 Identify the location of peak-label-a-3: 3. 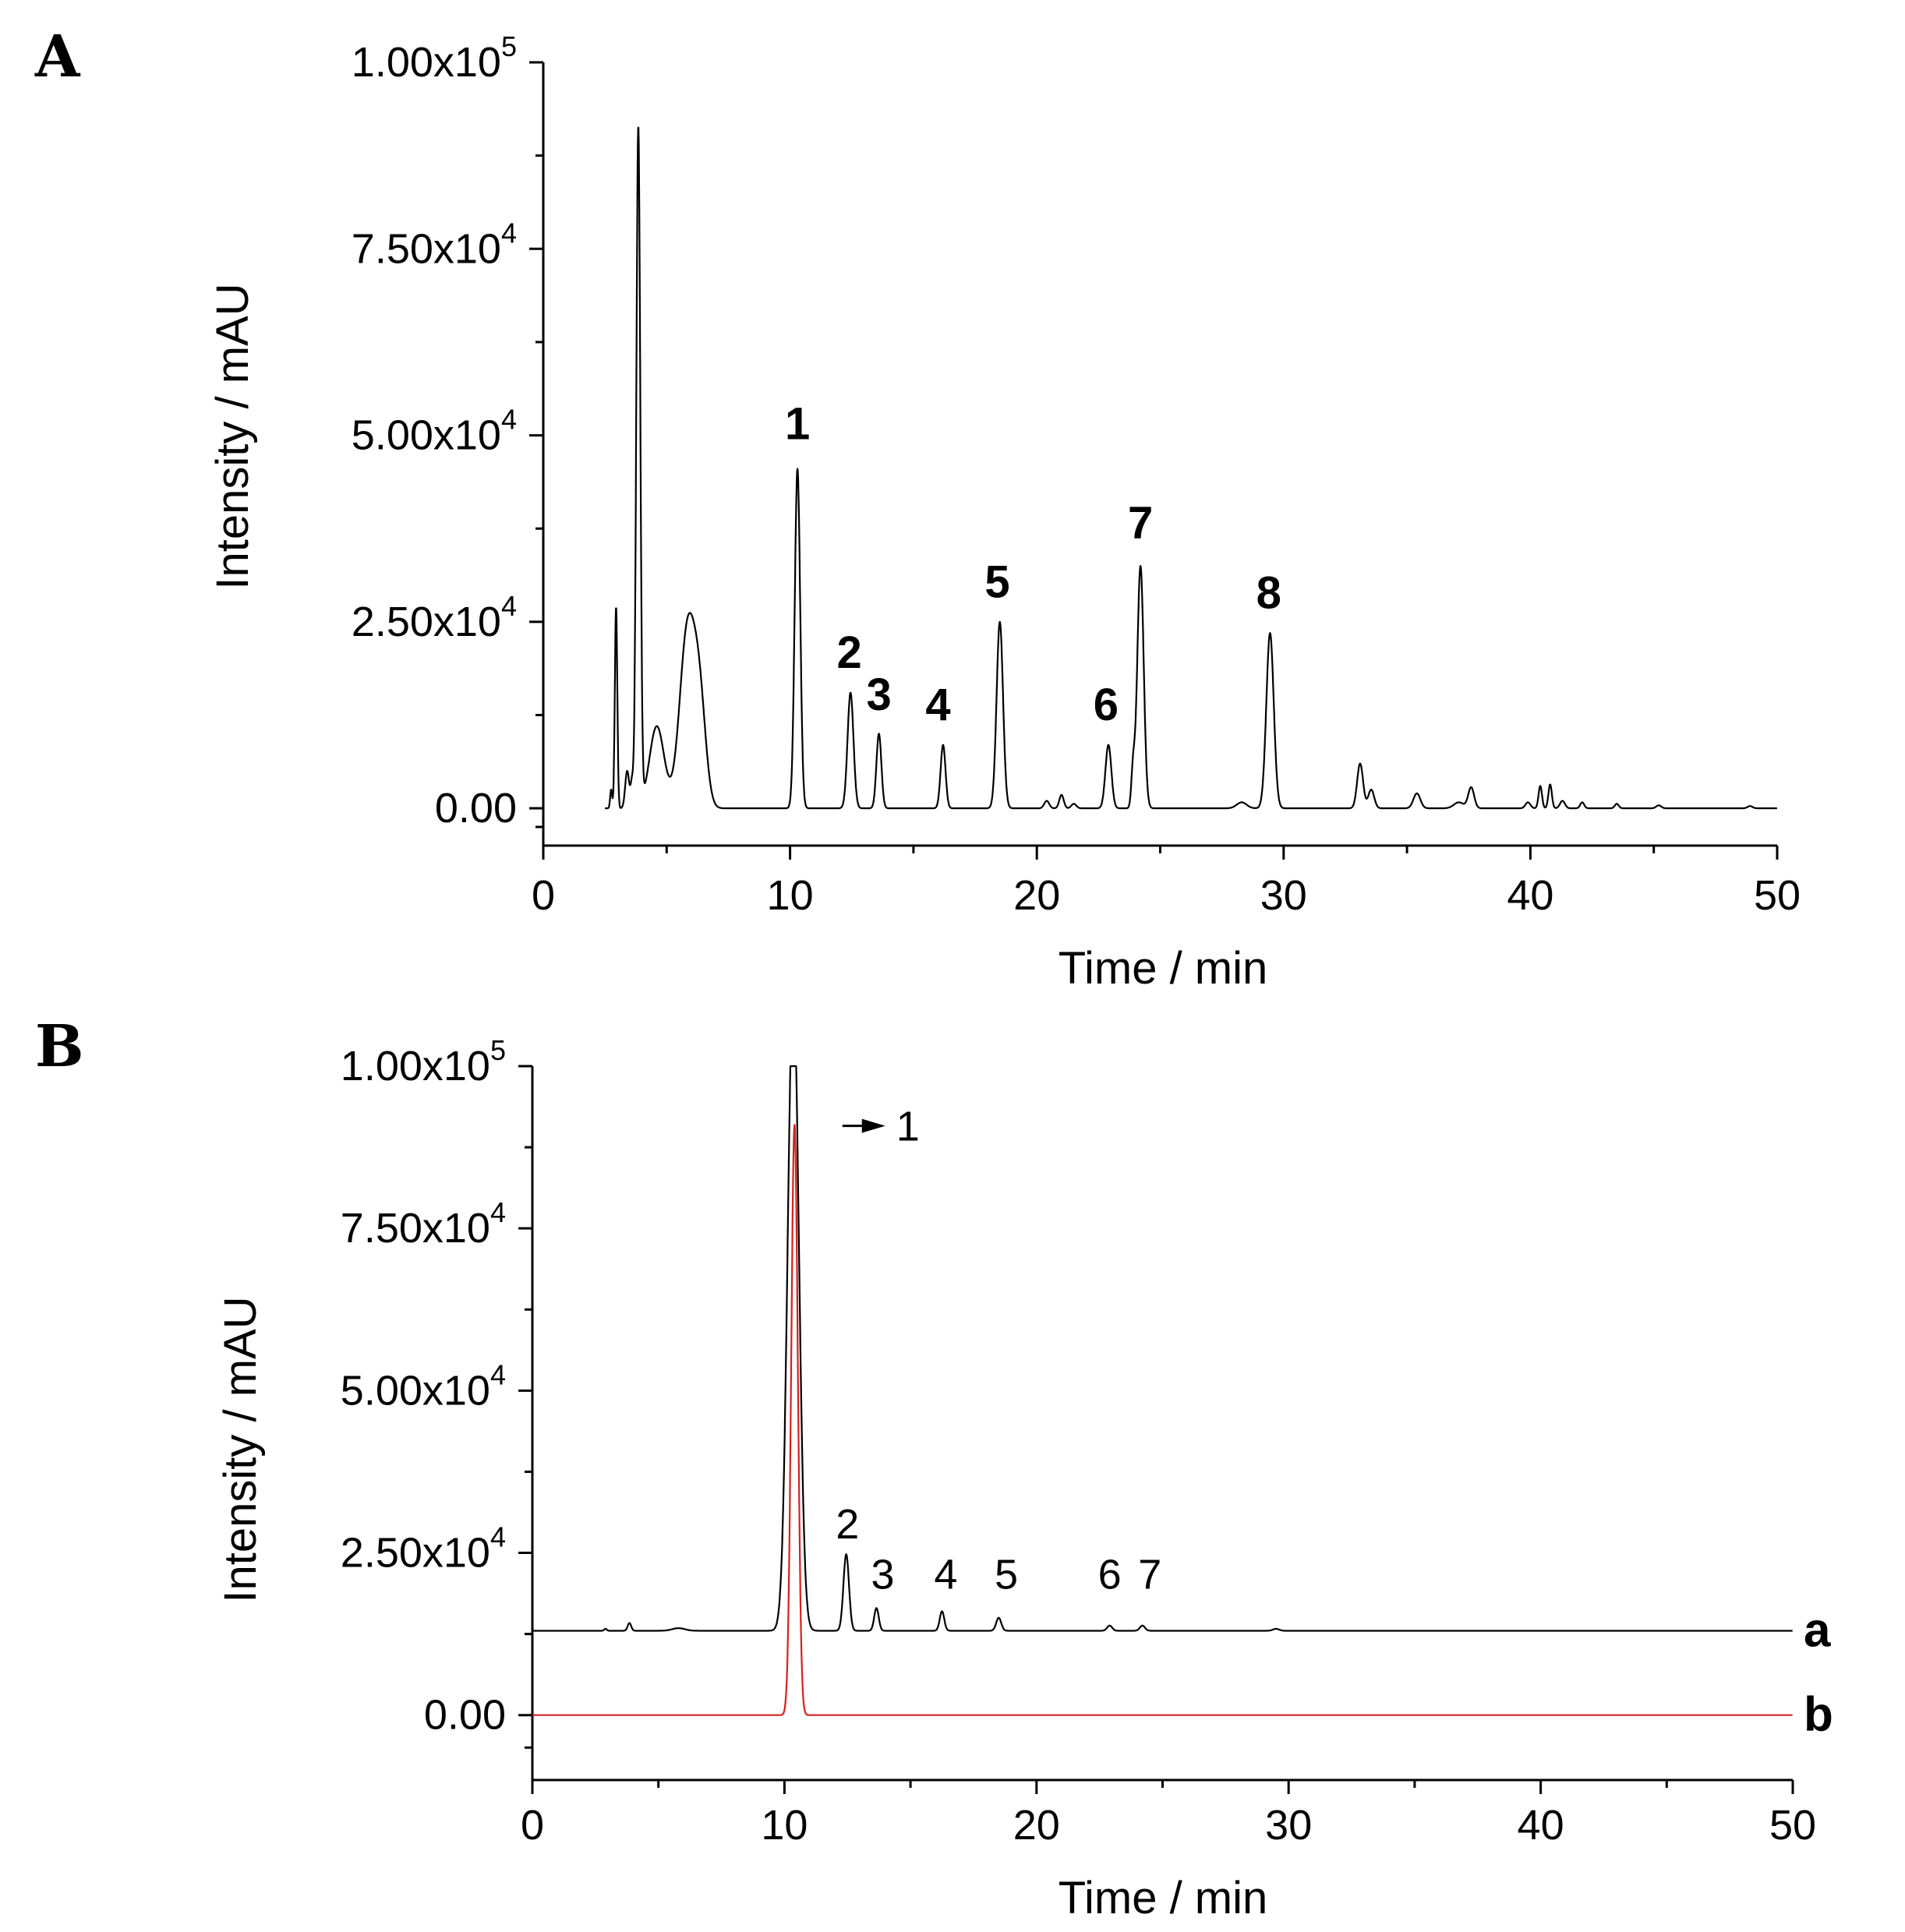
(878, 694).